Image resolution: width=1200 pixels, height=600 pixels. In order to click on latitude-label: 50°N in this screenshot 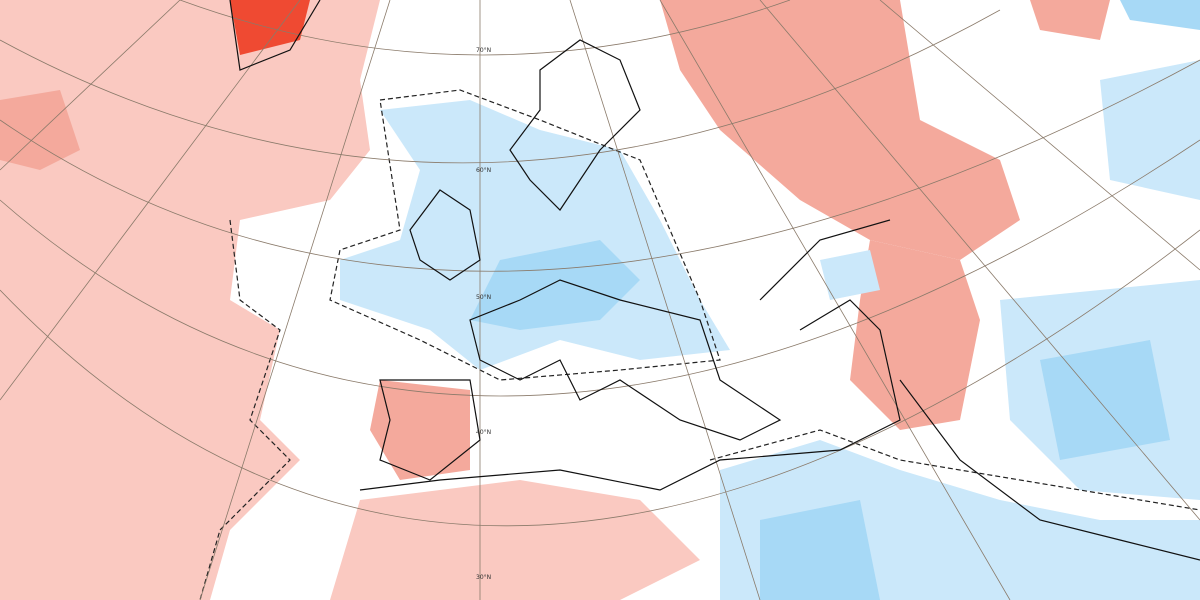, I will do `click(483, 297)`.